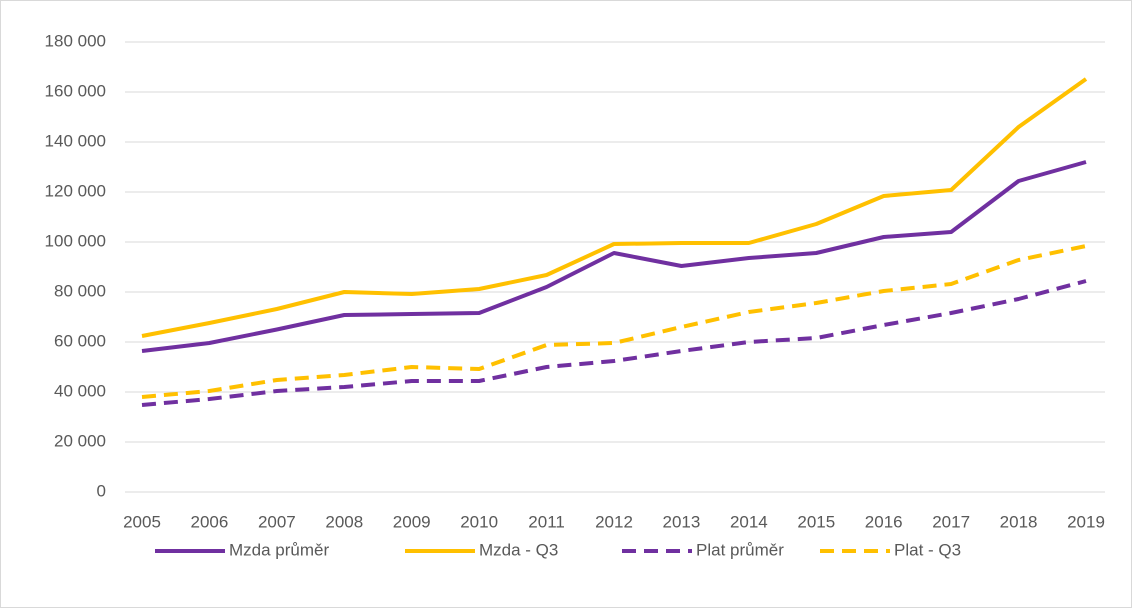 Image resolution: width=1132 pixels, height=608 pixels. I want to click on x-tick-label: 2016, so click(884, 521).